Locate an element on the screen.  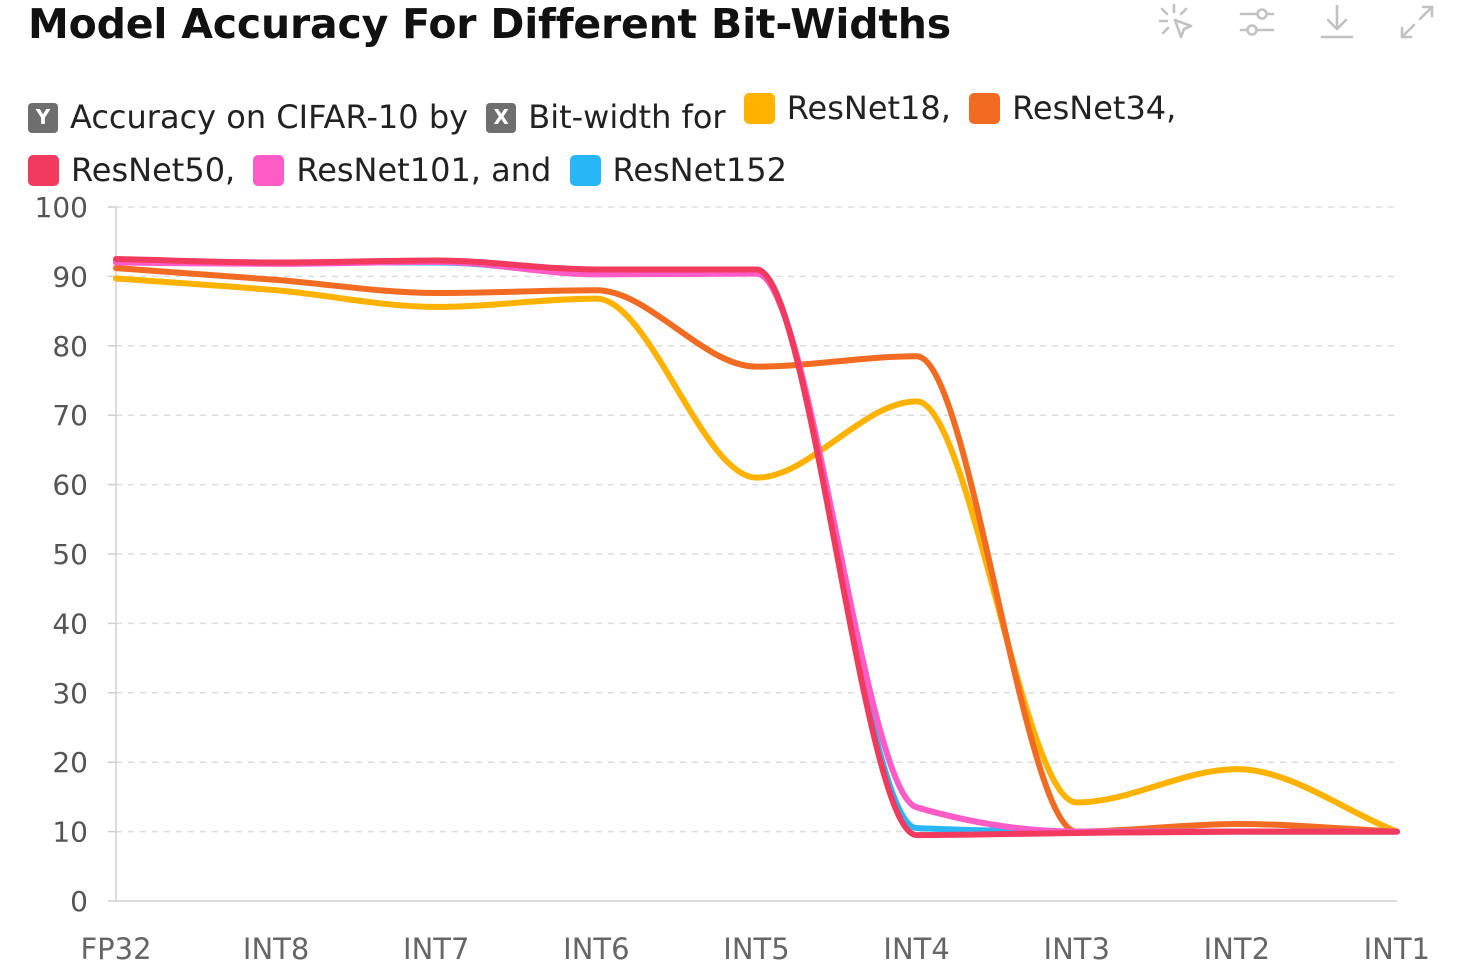
legend-label: ResNet18, is located at coordinates (868, 108).